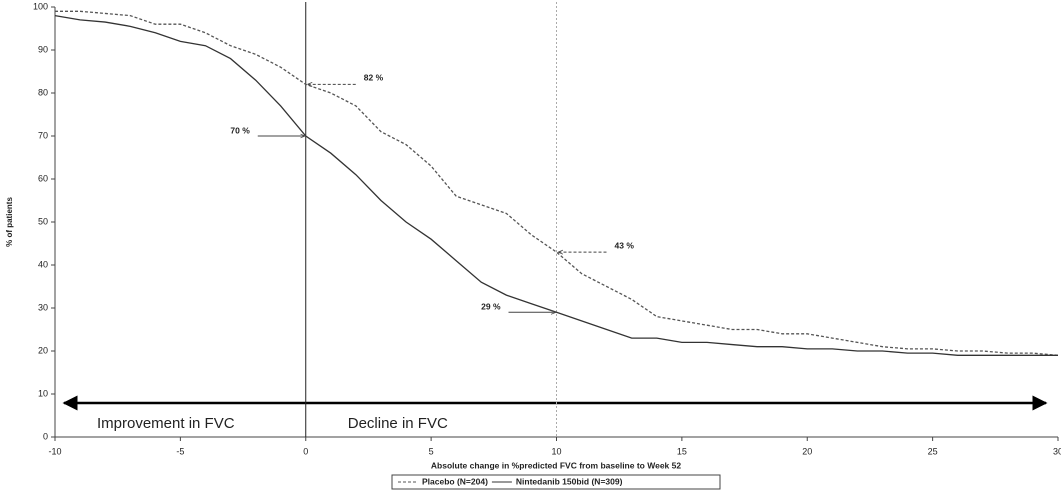 The height and width of the screenshot is (496, 1061). What do you see at coordinates (455, 481) in the screenshot?
I see `legend-label: Placebo (N=204)` at bounding box center [455, 481].